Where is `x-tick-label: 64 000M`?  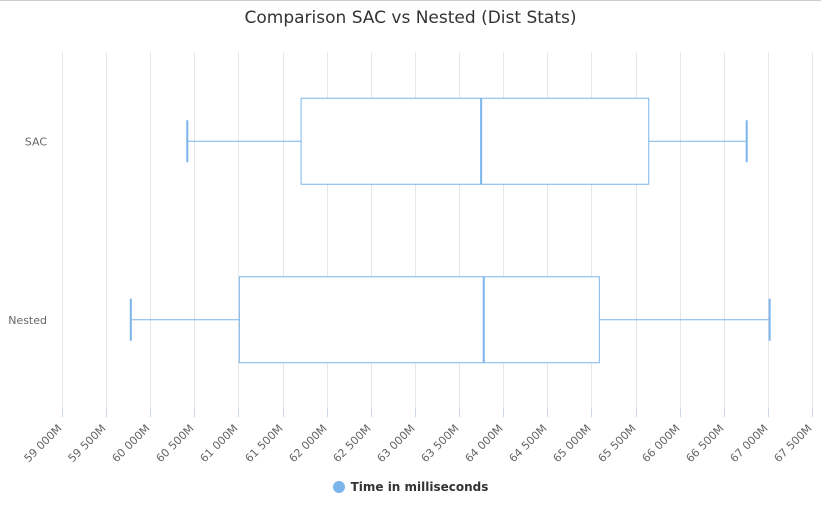
x-tick-label: 64 000M is located at coordinates (483, 443).